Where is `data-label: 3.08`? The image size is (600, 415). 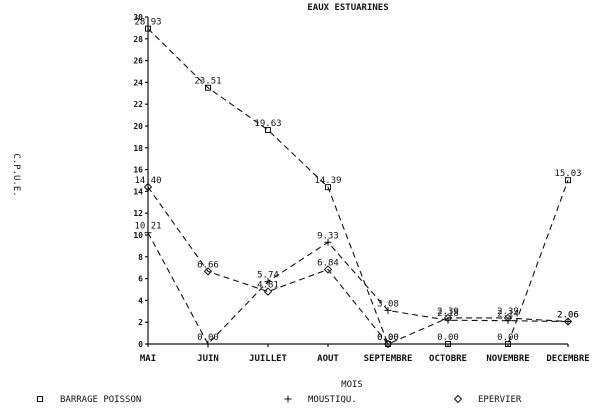
data-label: 3.08 is located at coordinates (388, 304).